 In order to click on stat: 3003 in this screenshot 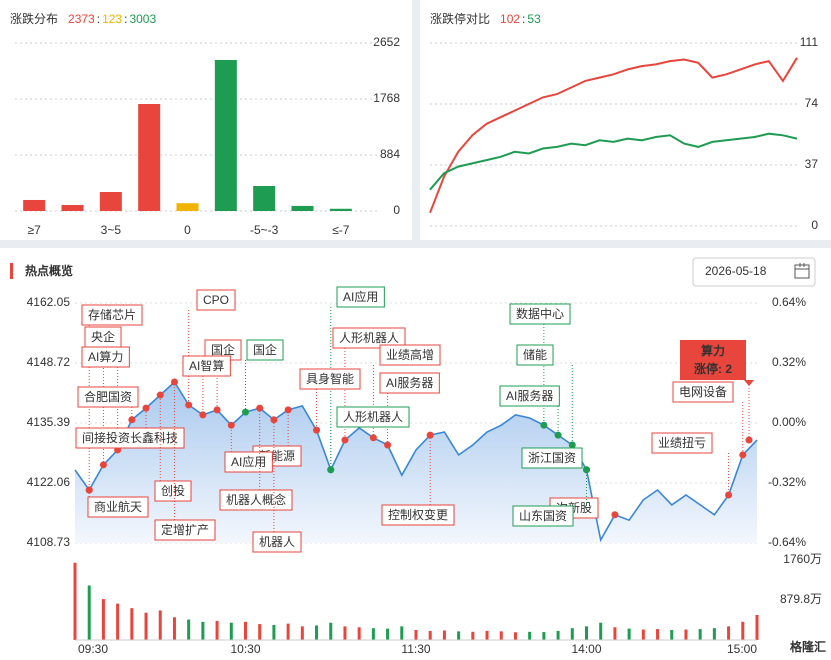, I will do `click(142, 19)`.